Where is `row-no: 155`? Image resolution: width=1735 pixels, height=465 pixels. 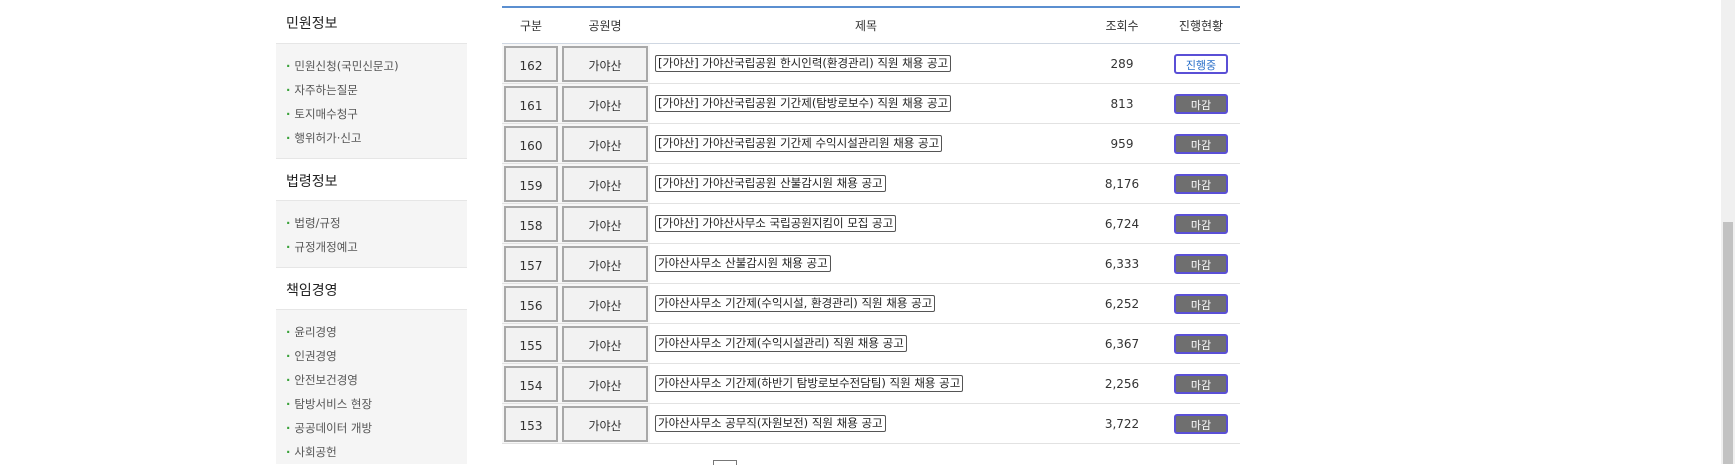 row-no: 155 is located at coordinates (531, 343).